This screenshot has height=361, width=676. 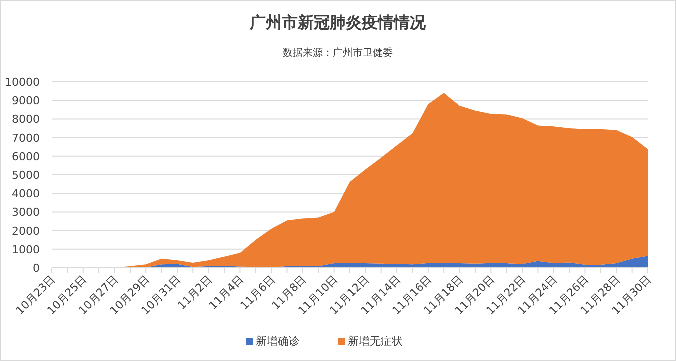 What do you see at coordinates (36, 268) in the screenshot?
I see `y-tick-label: 0` at bounding box center [36, 268].